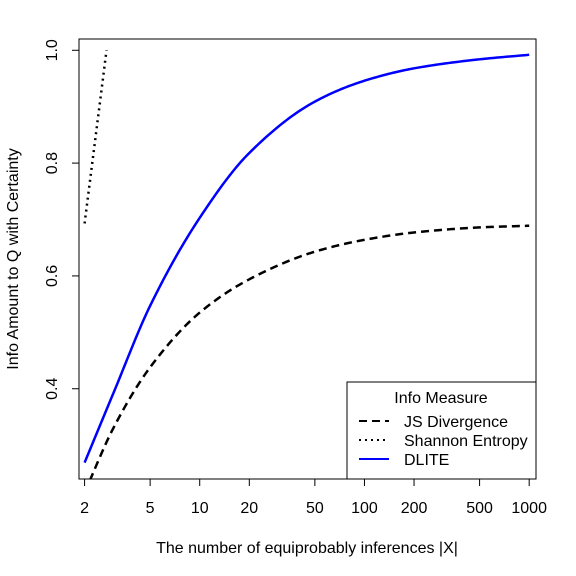 The image size is (576, 576). What do you see at coordinates (84, 508) in the screenshot?
I see `x-tick-label: 2` at bounding box center [84, 508].